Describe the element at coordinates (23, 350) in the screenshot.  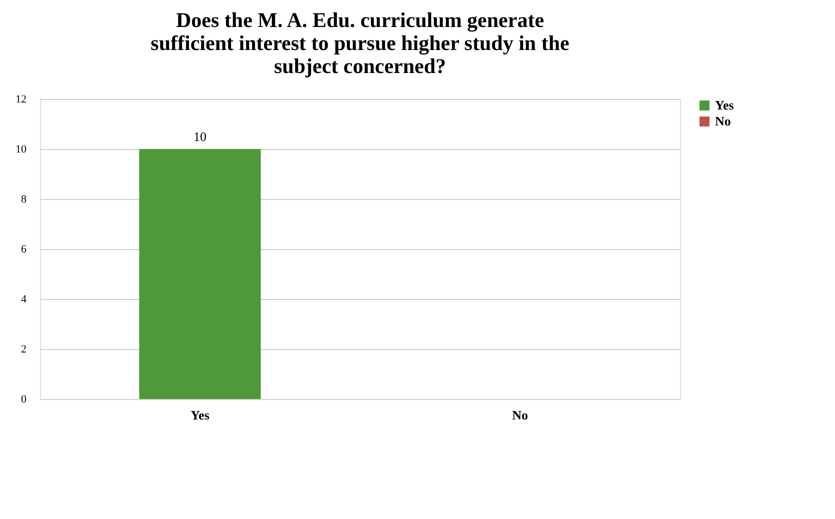
I see `y-tick-label: 2` at that location.